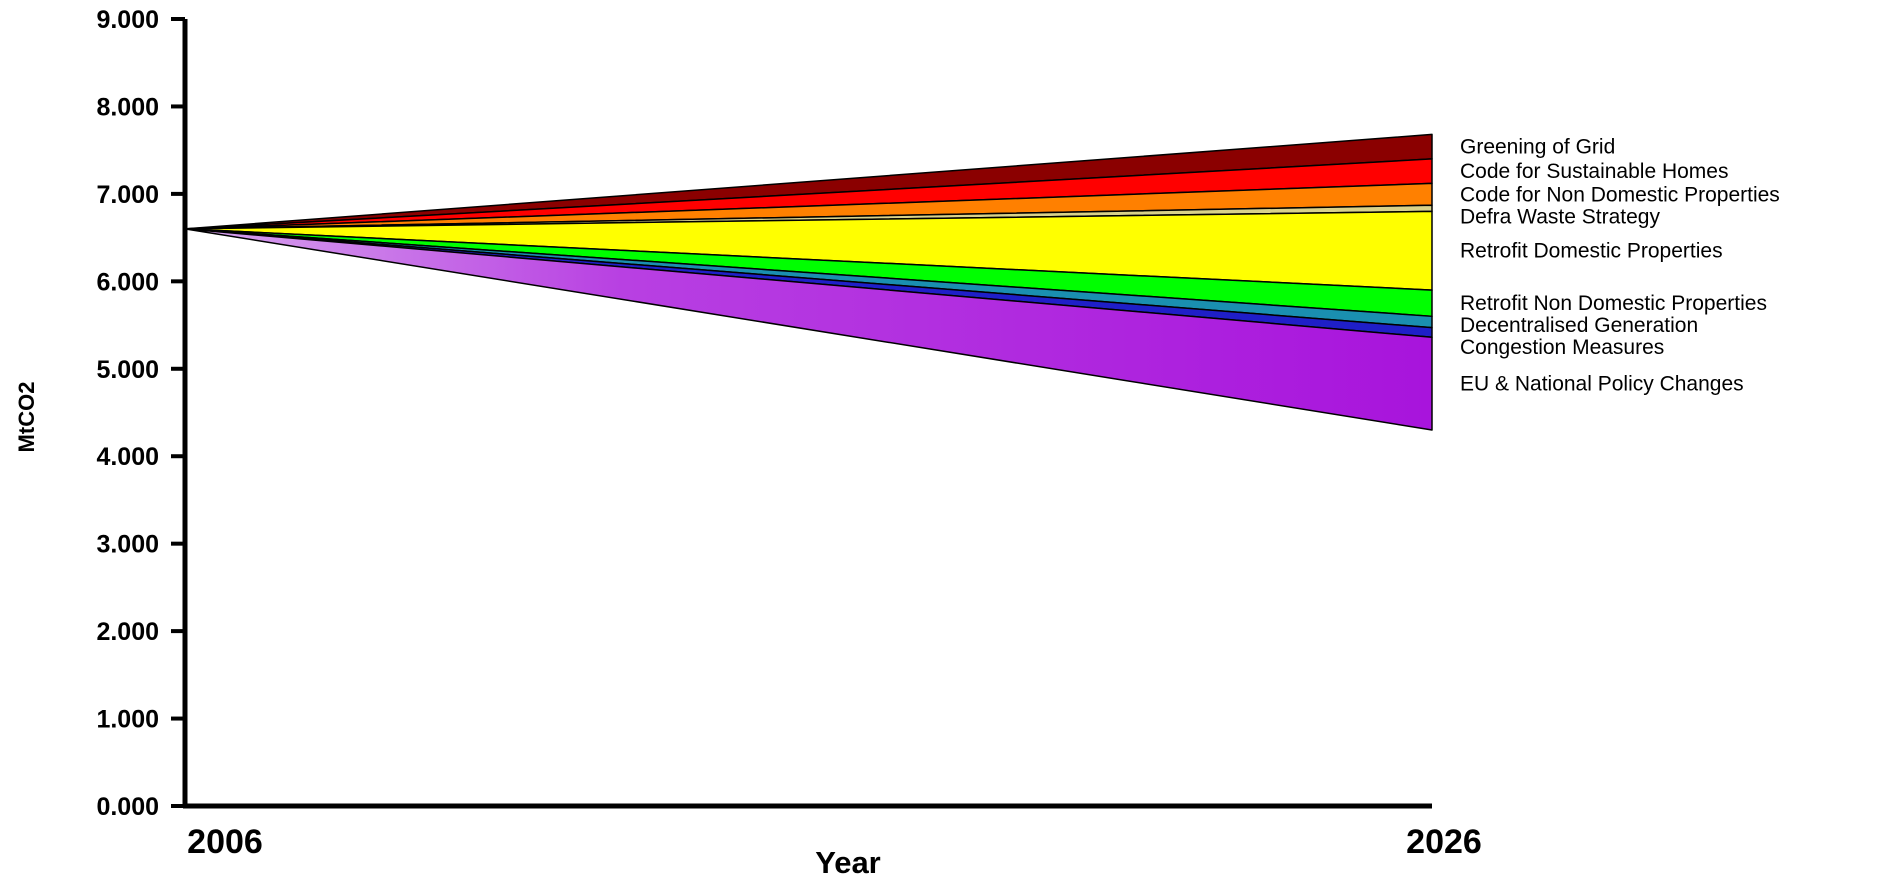  What do you see at coordinates (1594, 171) in the screenshot?
I see `series-label-code-for-sustainable-homes: Code for Sustainable Homes` at bounding box center [1594, 171].